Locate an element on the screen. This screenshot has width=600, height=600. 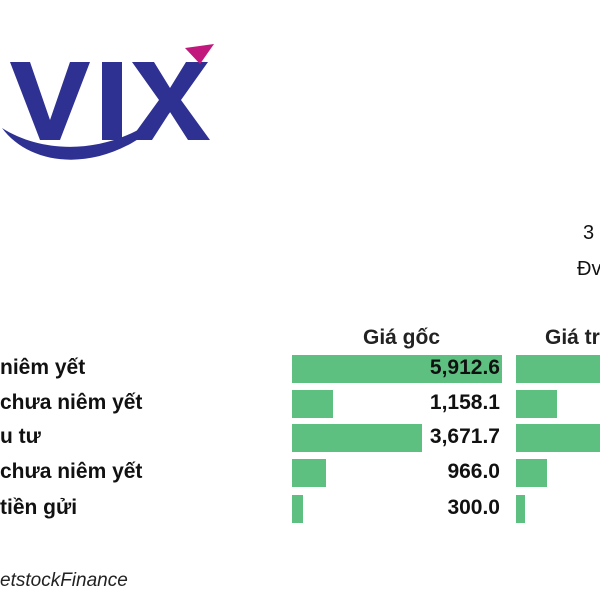
value-label-3: 966.0 is located at coordinates (473, 471).